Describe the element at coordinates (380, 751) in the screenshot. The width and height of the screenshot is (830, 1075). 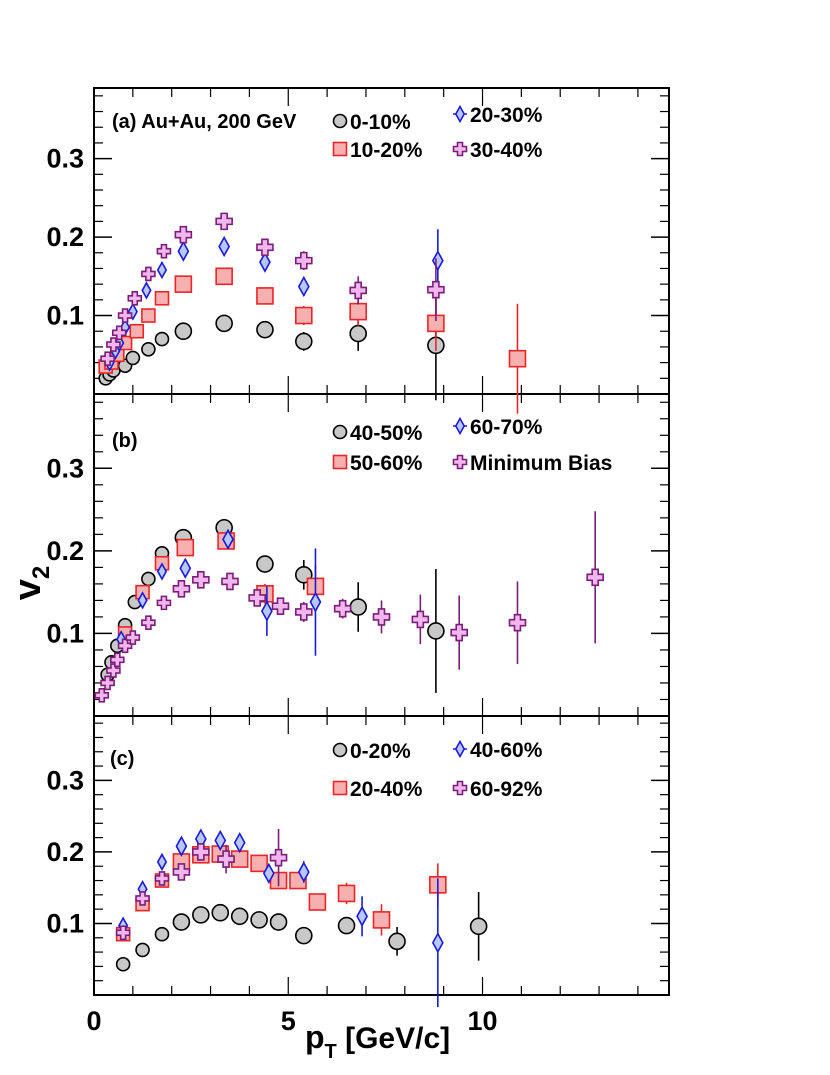
I see `legend-label: 0-20%` at that location.